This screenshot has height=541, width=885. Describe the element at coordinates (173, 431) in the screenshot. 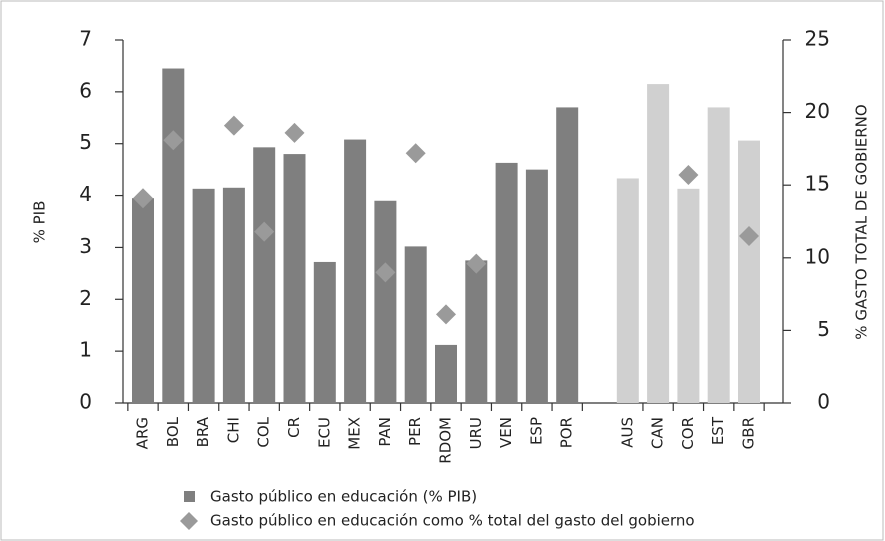

I see `x-tick-label: BOL` at that location.